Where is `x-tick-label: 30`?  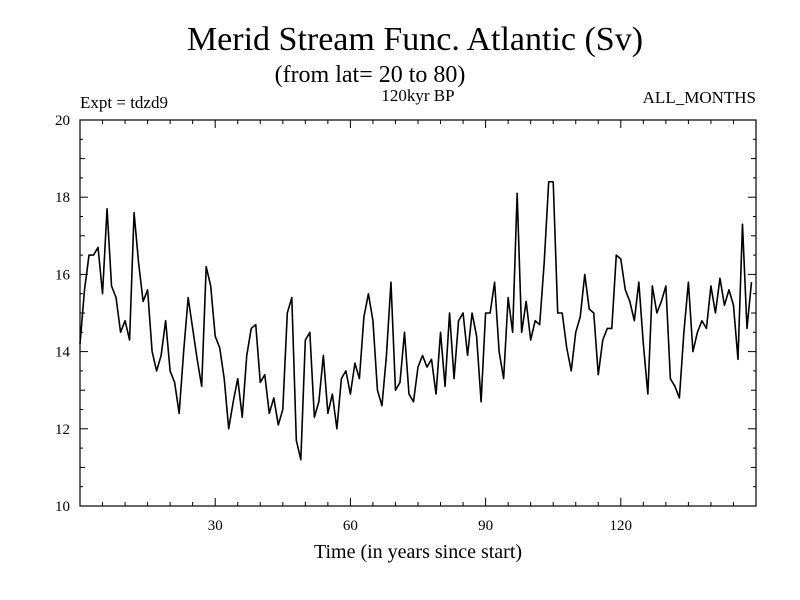
x-tick-label: 30 is located at coordinates (215, 526).